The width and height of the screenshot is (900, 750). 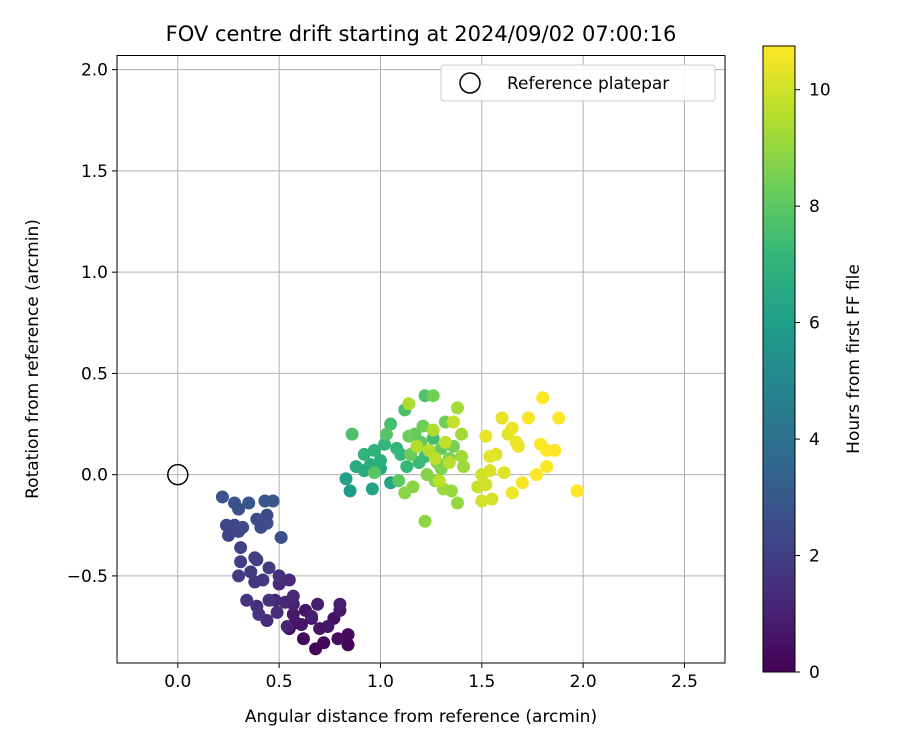 What do you see at coordinates (481, 682) in the screenshot?
I see `x-tick-label: 1.5` at bounding box center [481, 682].